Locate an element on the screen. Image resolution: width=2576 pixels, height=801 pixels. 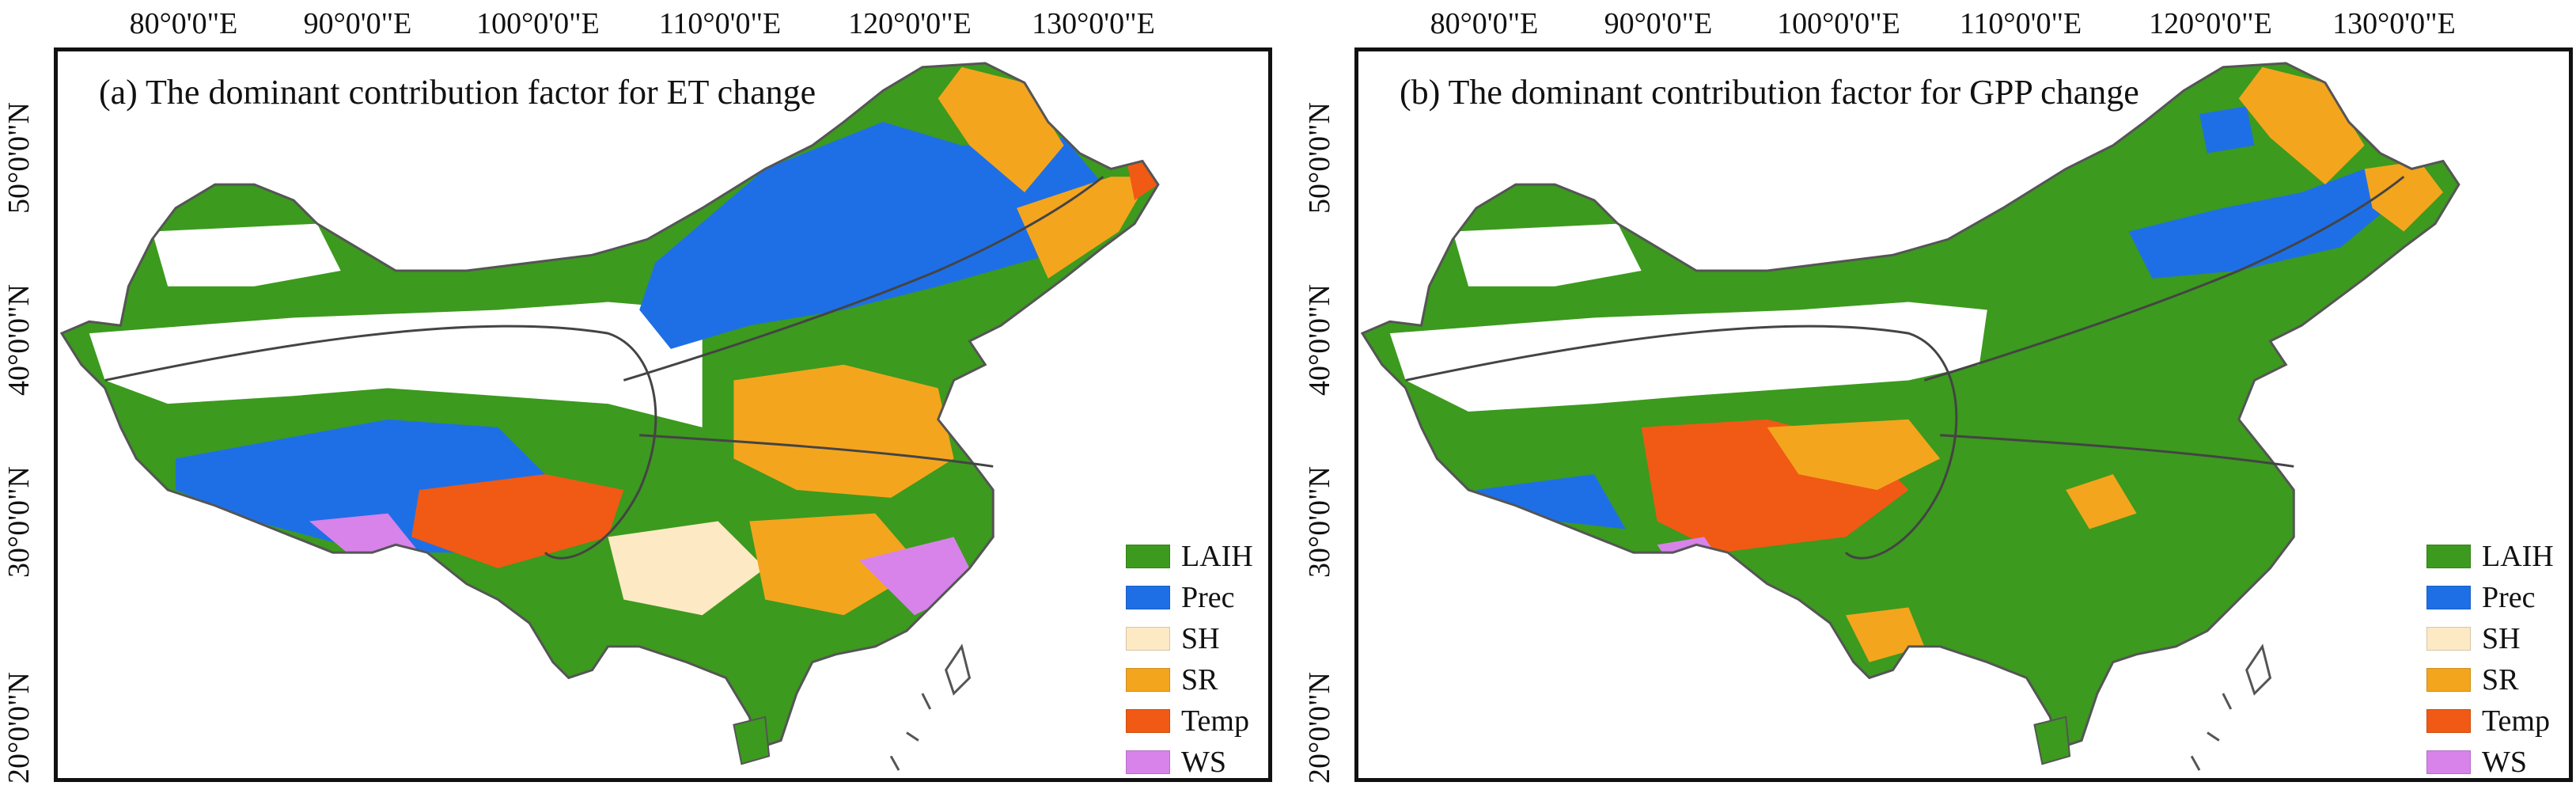
legend-b: LAIH Prec SH SR Temp WS is located at coordinates (2490, 657).